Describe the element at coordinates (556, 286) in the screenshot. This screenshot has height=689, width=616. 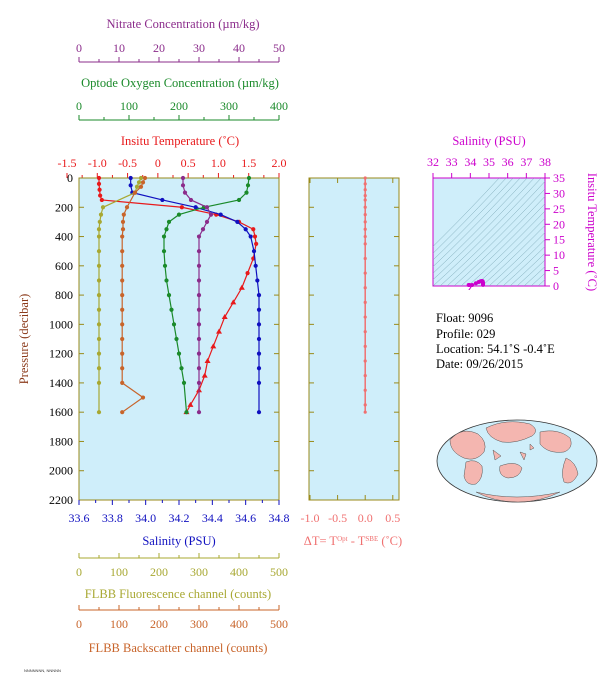
I see `ts-temperature-tick-label: 0` at that location.